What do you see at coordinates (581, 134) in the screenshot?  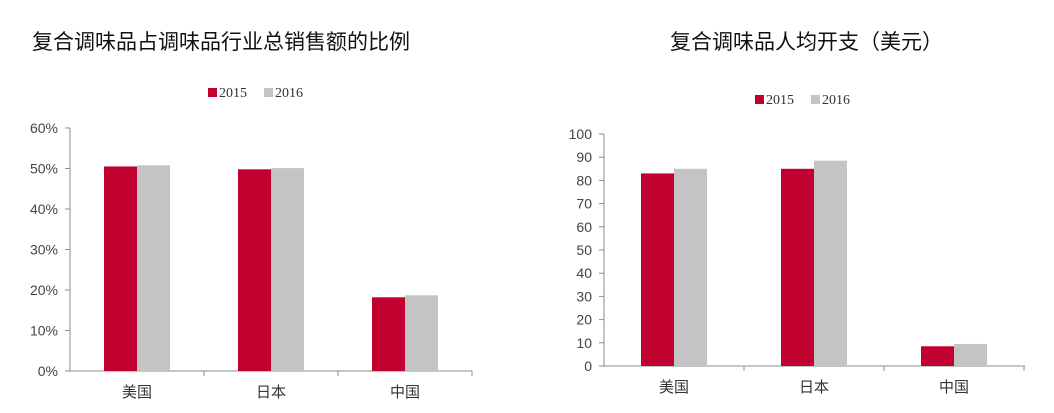 I see `y-tick-label: 100` at bounding box center [581, 134].